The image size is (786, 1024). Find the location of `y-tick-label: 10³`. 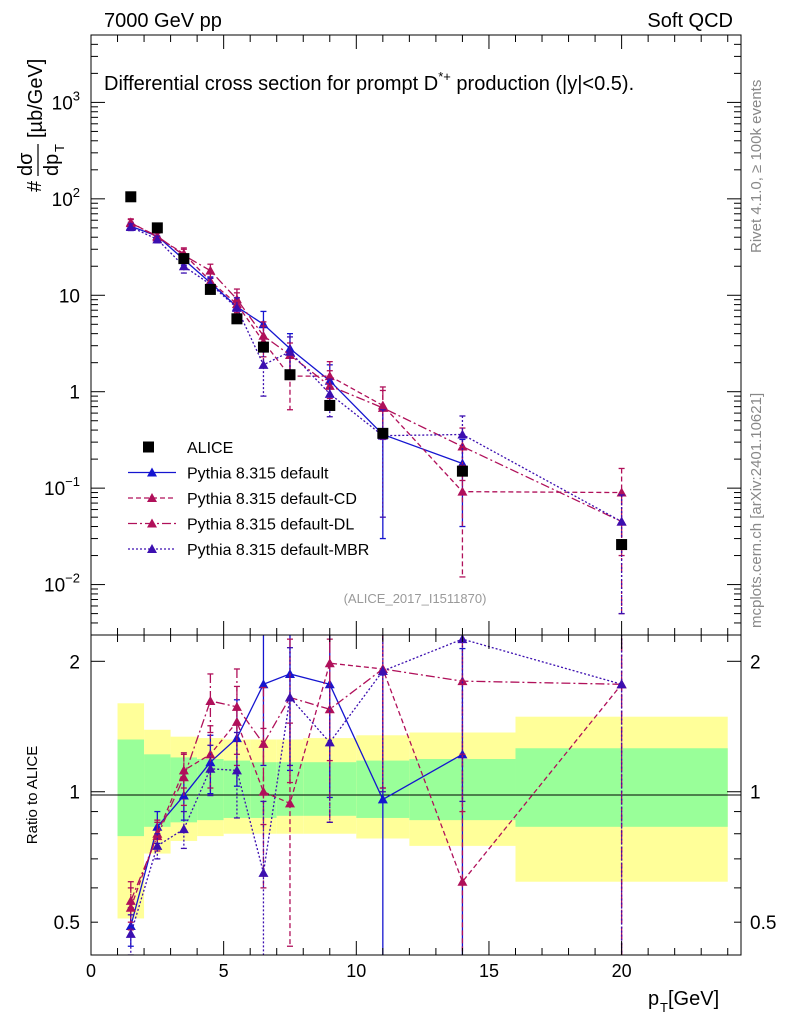

y-tick-label: 10³ is located at coordinates (66, 101).